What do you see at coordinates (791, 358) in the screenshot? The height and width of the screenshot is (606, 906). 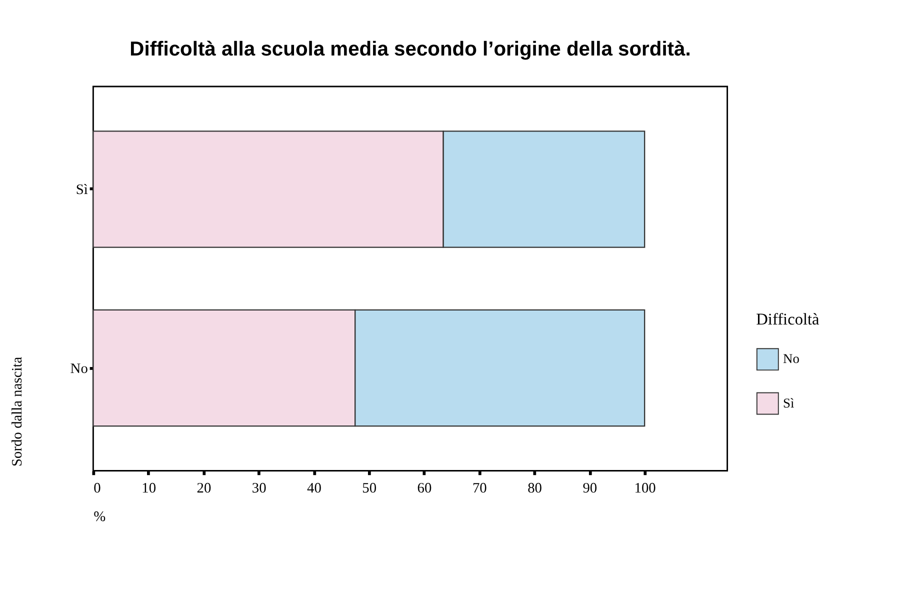 I see `legend-label: No` at bounding box center [791, 358].